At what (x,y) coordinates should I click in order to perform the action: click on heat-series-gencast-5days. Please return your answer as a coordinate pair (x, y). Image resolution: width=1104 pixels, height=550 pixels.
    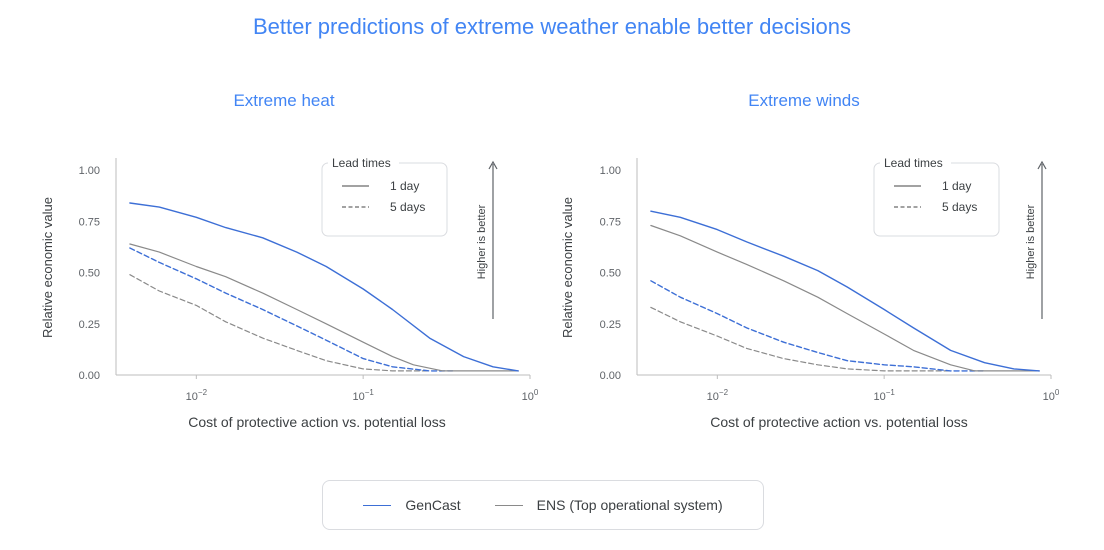
    Looking at the image, I should click on (292, 309).